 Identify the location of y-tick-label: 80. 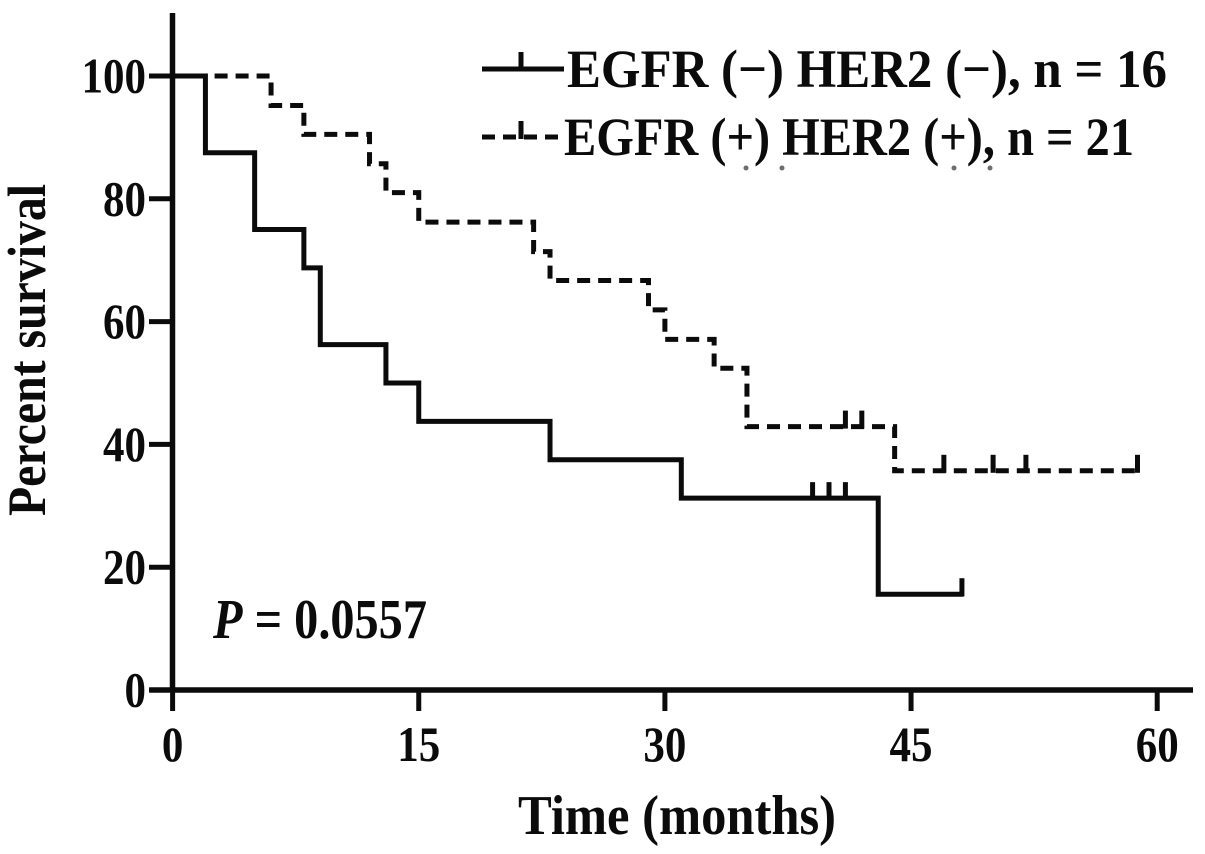
(124, 198).